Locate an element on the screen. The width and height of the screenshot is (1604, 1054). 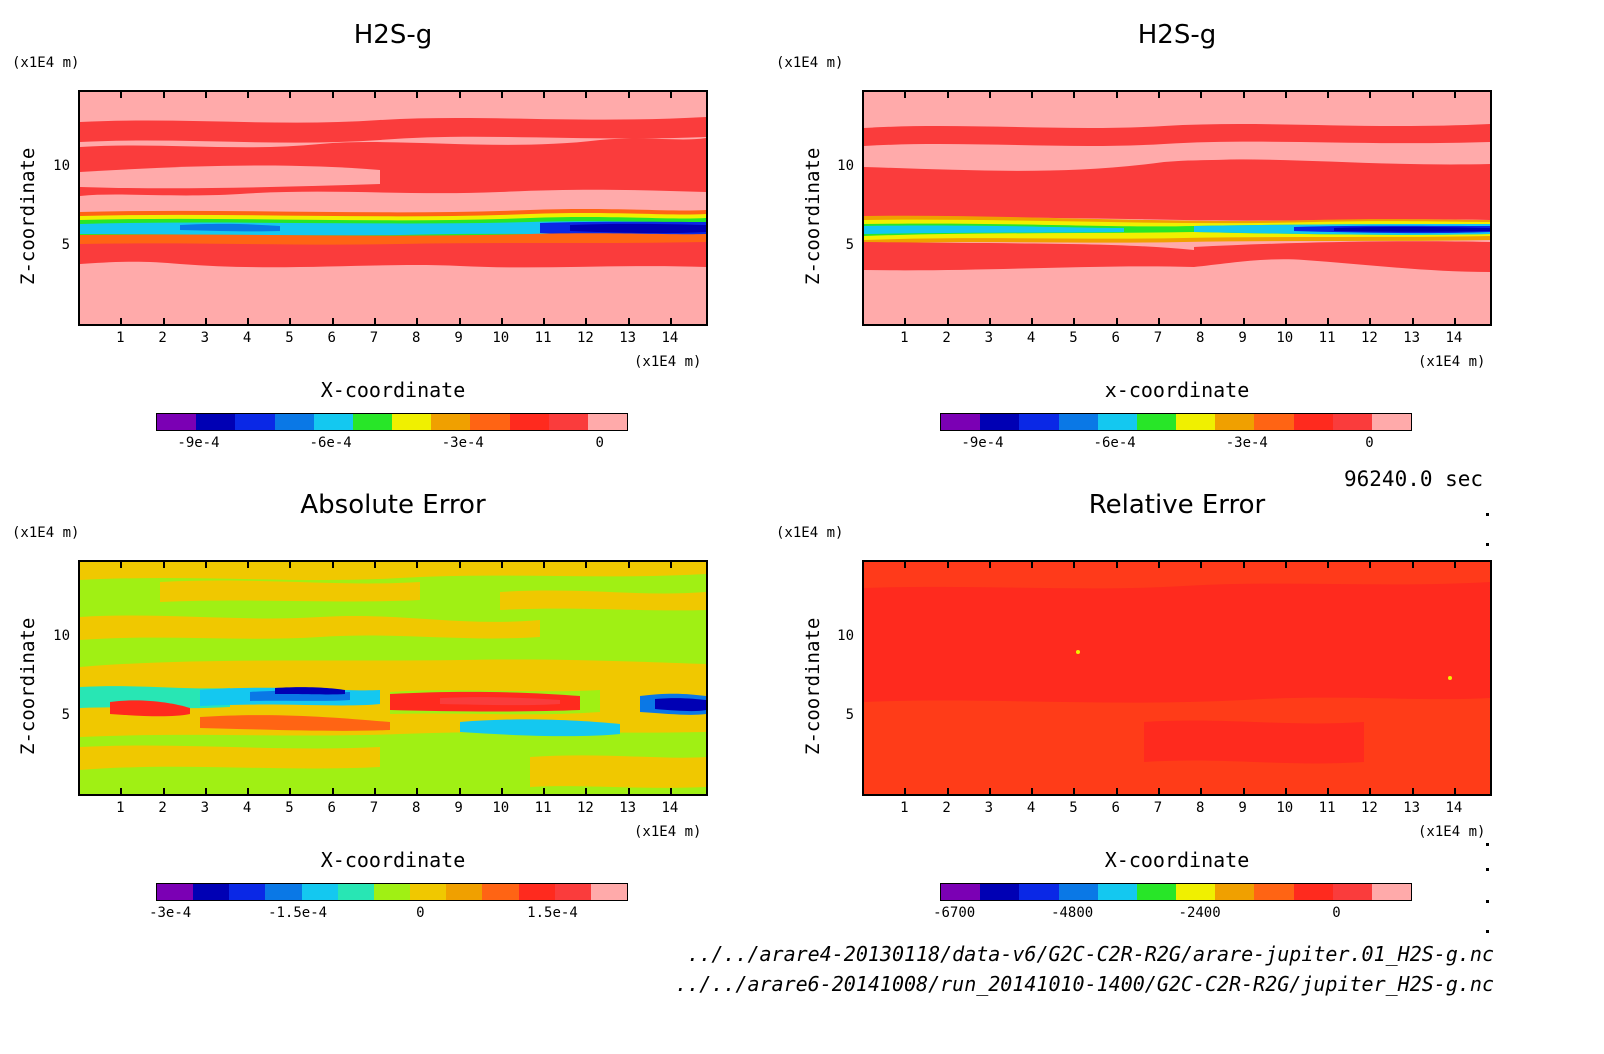
x-tick: 12 is located at coordinates (1369, 808).